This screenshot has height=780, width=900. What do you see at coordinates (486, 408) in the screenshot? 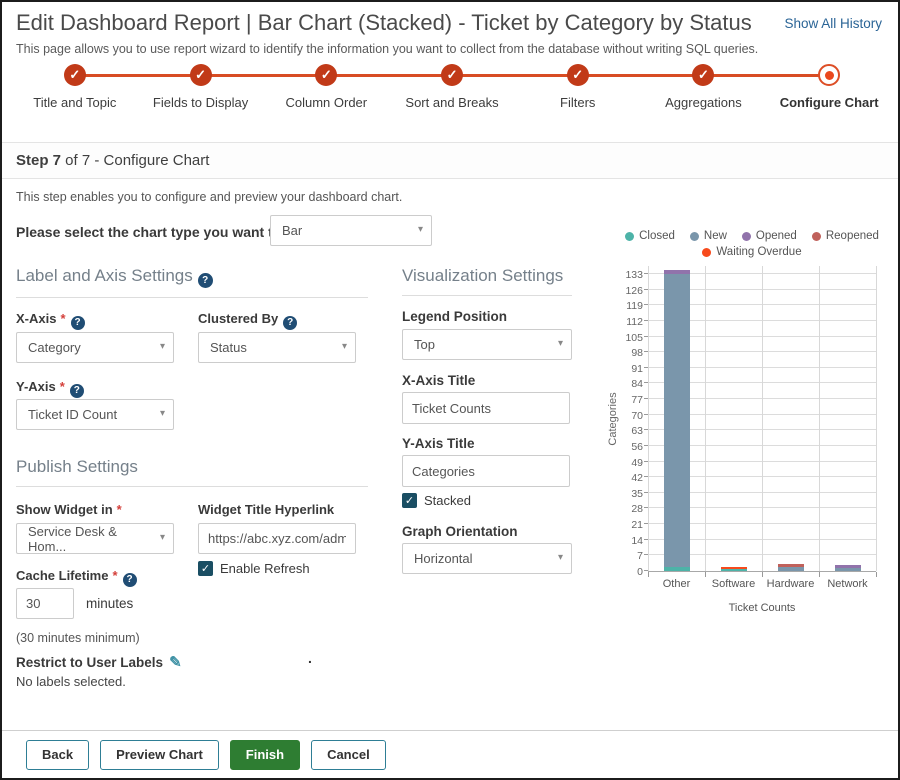
I see `x-axis-title-input` at bounding box center [486, 408].